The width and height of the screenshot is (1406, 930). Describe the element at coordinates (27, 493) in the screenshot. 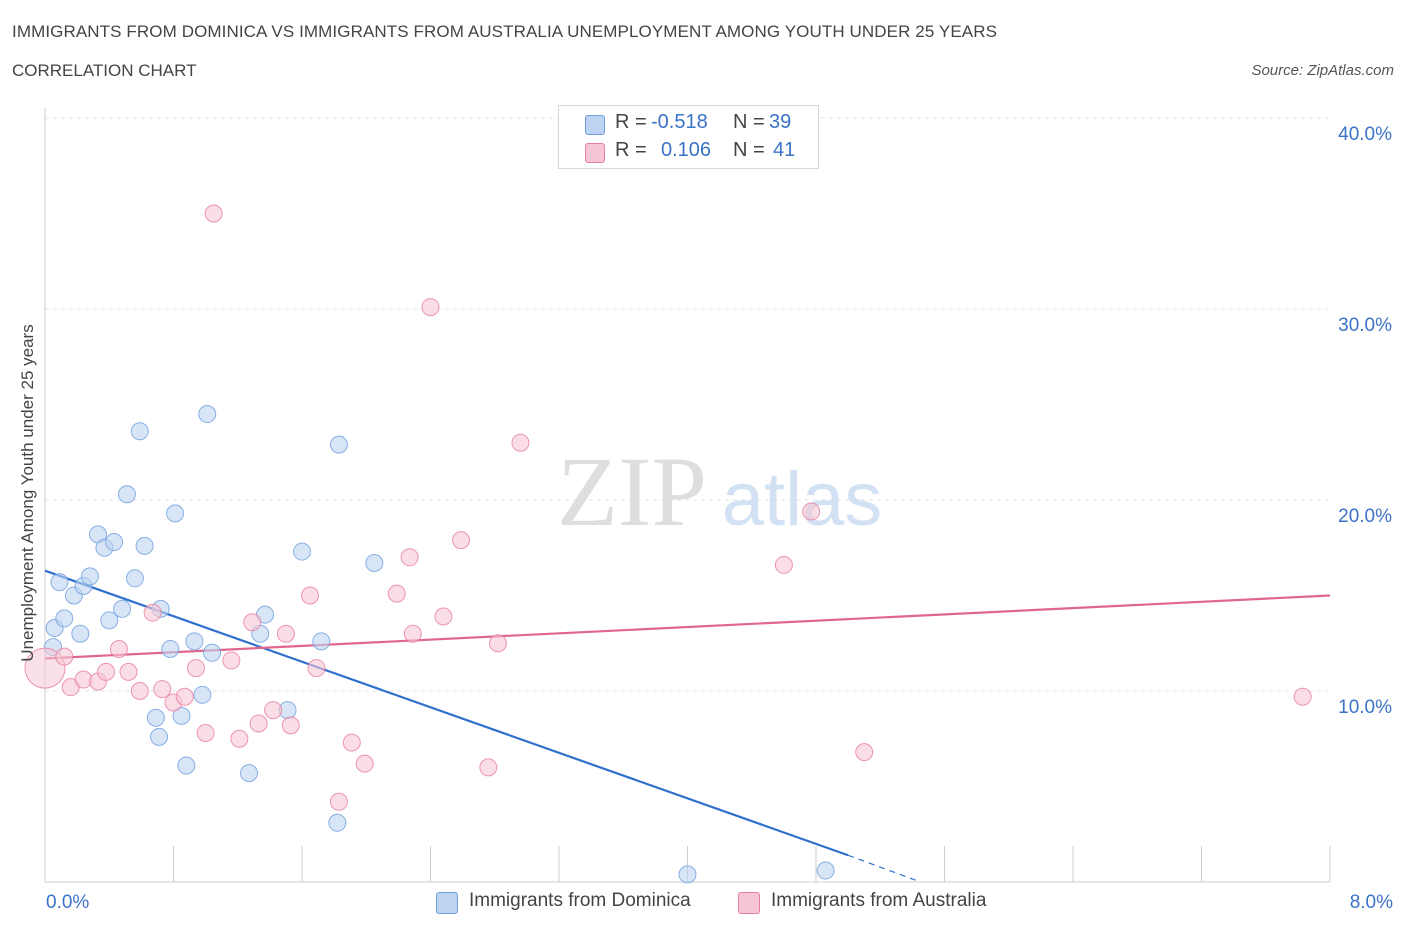

I see `y-axis-label: Unemployment Among Youth under 25 years` at that location.